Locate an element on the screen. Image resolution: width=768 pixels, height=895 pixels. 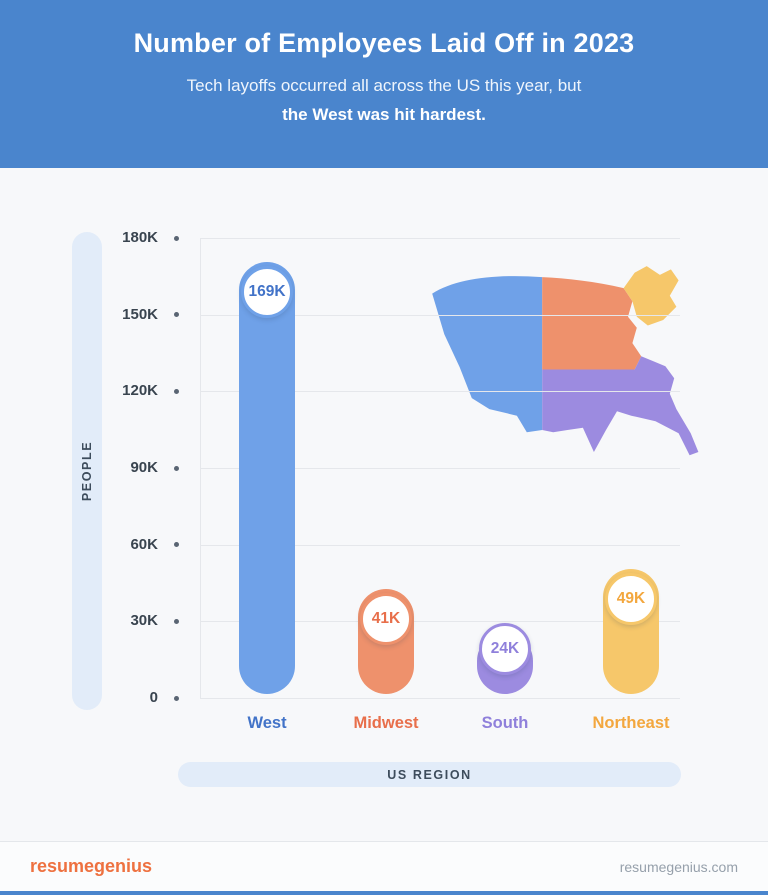
y-axis-title-pill: PEOPLE is located at coordinates (87, 471).